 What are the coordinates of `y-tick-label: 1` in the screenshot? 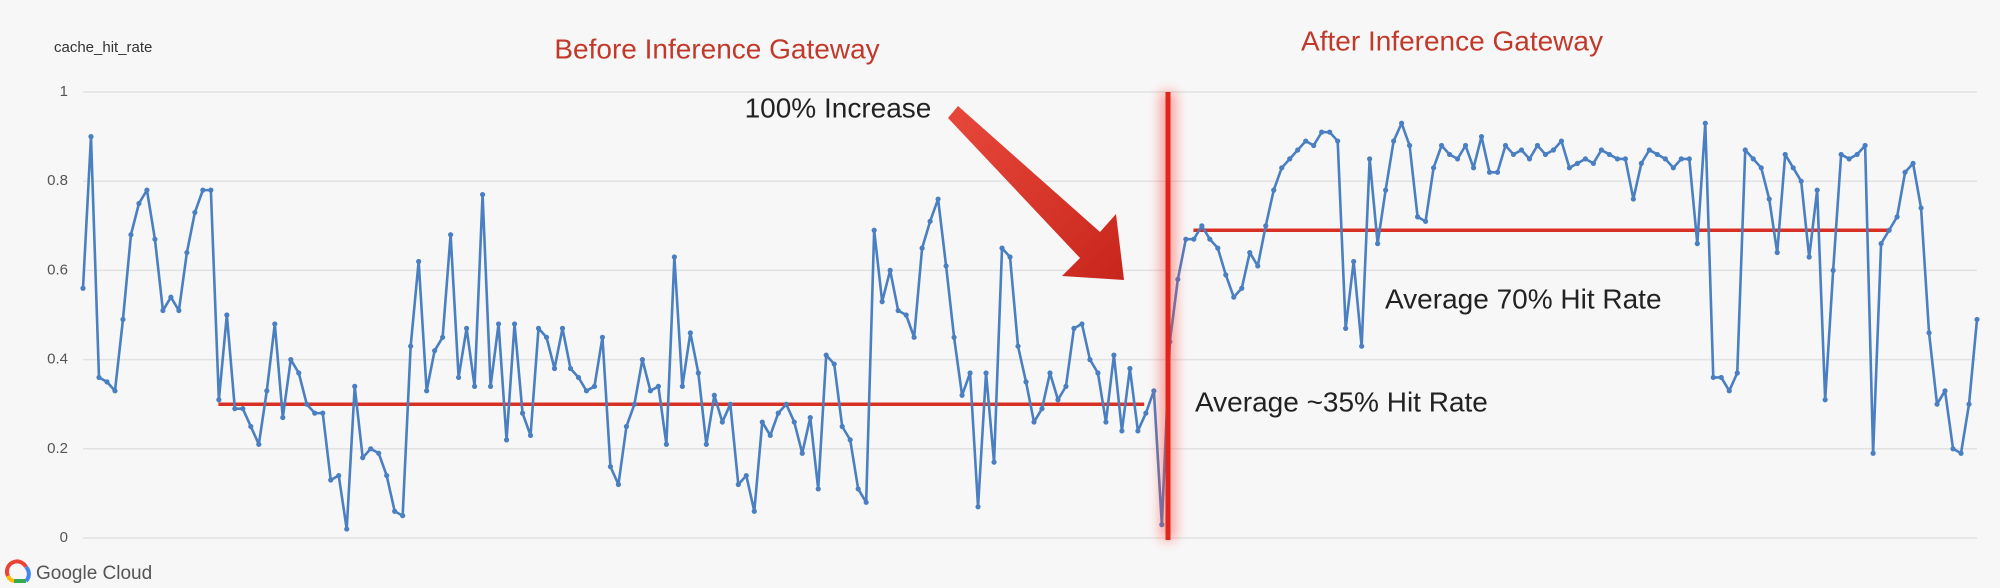 It's located at (64, 91).